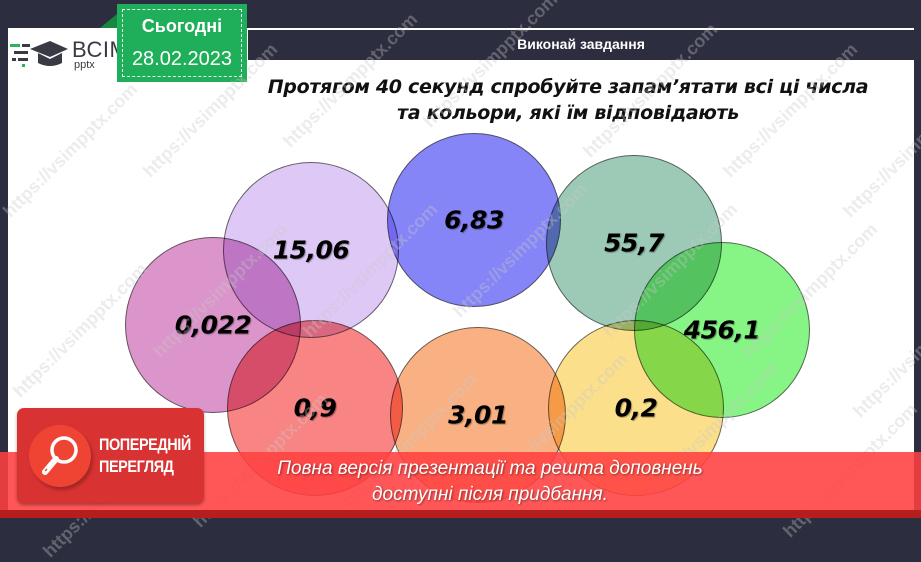  What do you see at coordinates (490, 494) in the screenshot?
I see `banner-line-2: доступні після придбання.` at bounding box center [490, 494].